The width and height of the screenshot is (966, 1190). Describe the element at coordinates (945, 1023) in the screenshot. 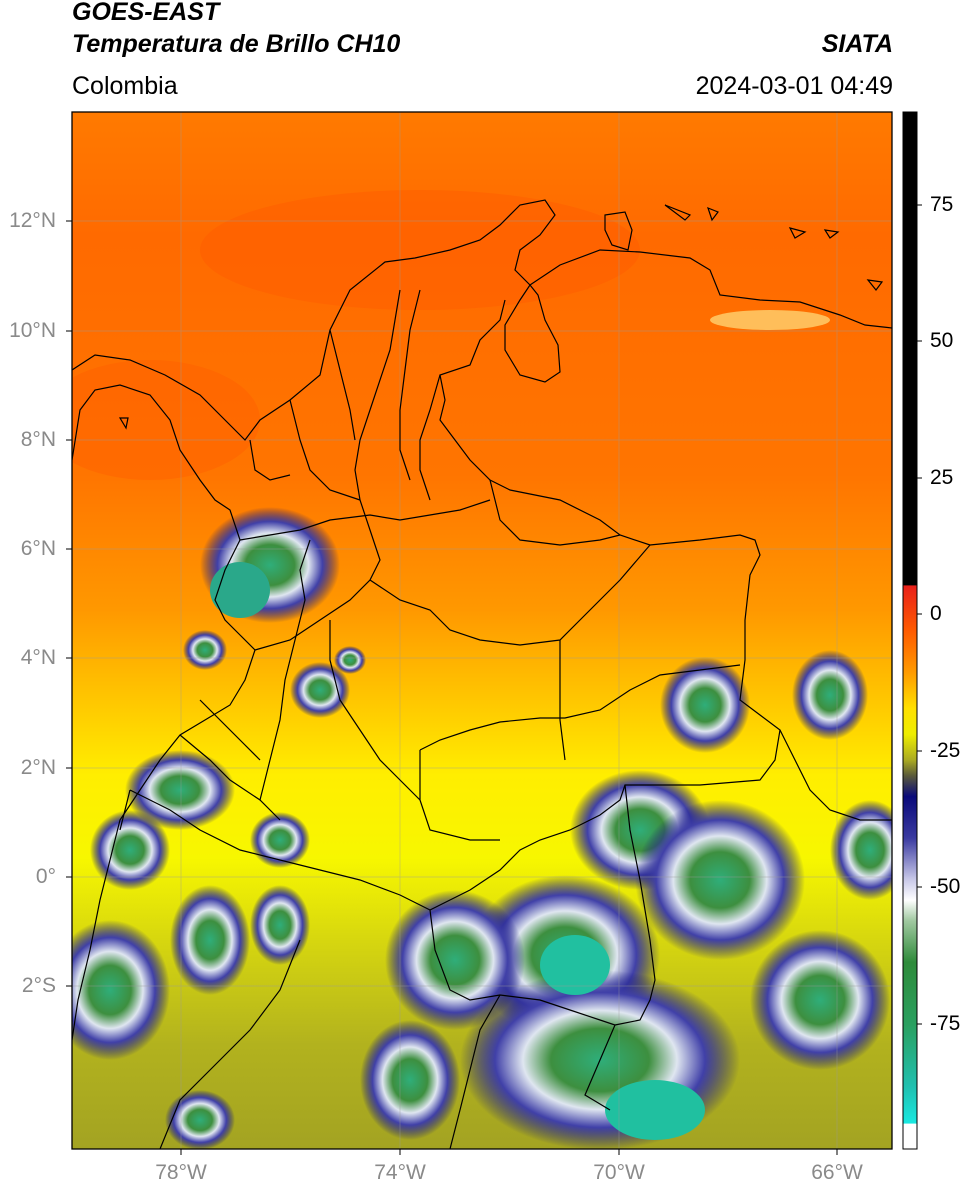

I see `colorbar-label: -75` at that location.